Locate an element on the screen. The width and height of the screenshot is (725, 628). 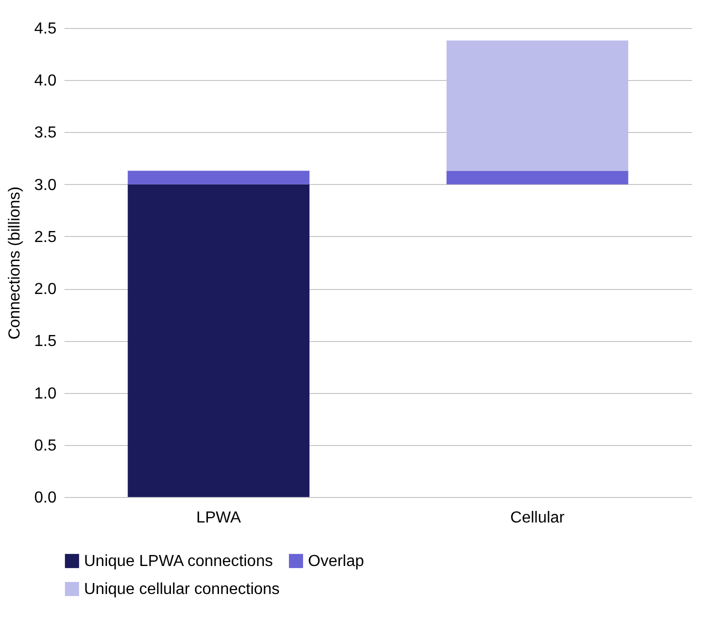
y-tick-label: 0.0 is located at coordinates (45, 498).